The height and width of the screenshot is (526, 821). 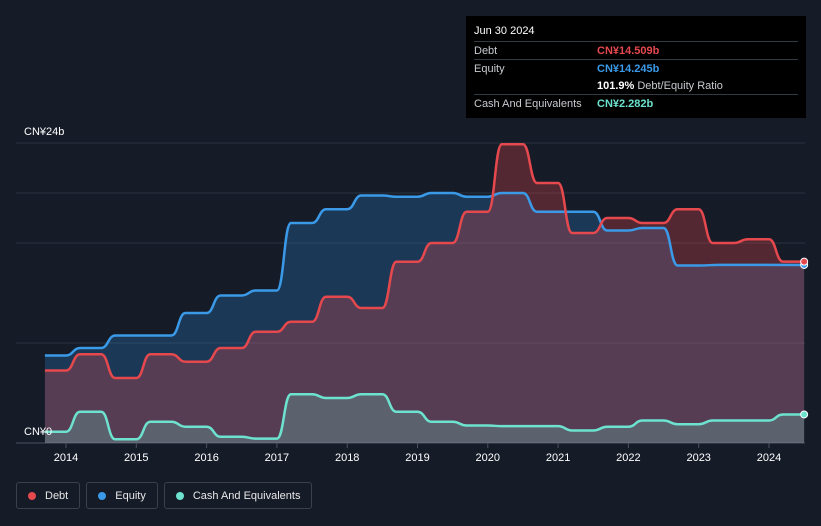 I want to click on x-tick-label: 2023, so click(x=698, y=458).